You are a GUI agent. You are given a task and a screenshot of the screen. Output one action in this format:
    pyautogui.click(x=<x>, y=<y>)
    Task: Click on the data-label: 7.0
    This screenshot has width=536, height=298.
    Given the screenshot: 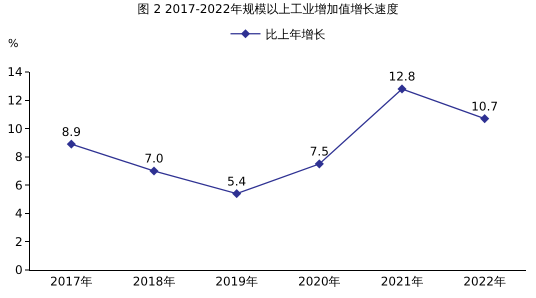 What is the action you would take?
    pyautogui.click(x=154, y=159)
    